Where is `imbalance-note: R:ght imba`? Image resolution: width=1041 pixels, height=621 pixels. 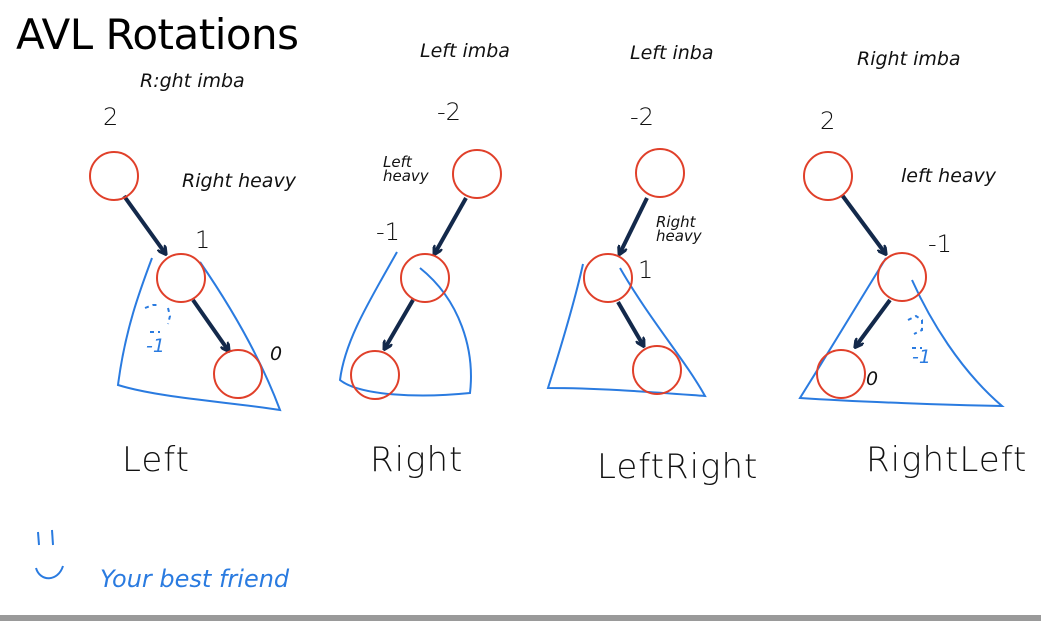 imbalance-note: R:ght imba is located at coordinates (192, 81).